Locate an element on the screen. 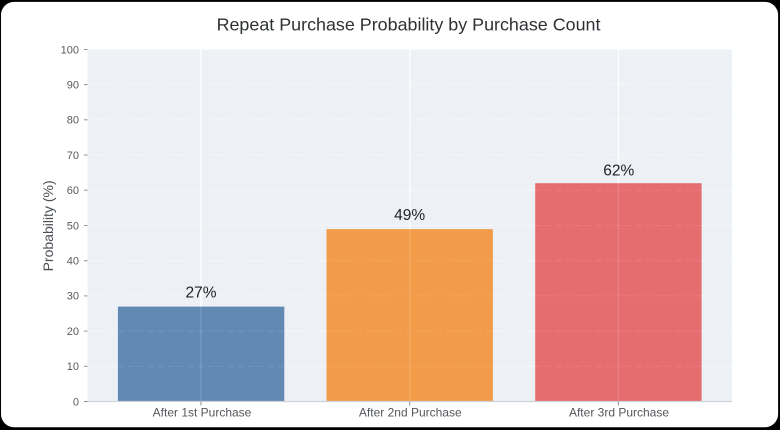 The width and height of the screenshot is (780, 430). svg-text: 50 is located at coordinates (73, 226).